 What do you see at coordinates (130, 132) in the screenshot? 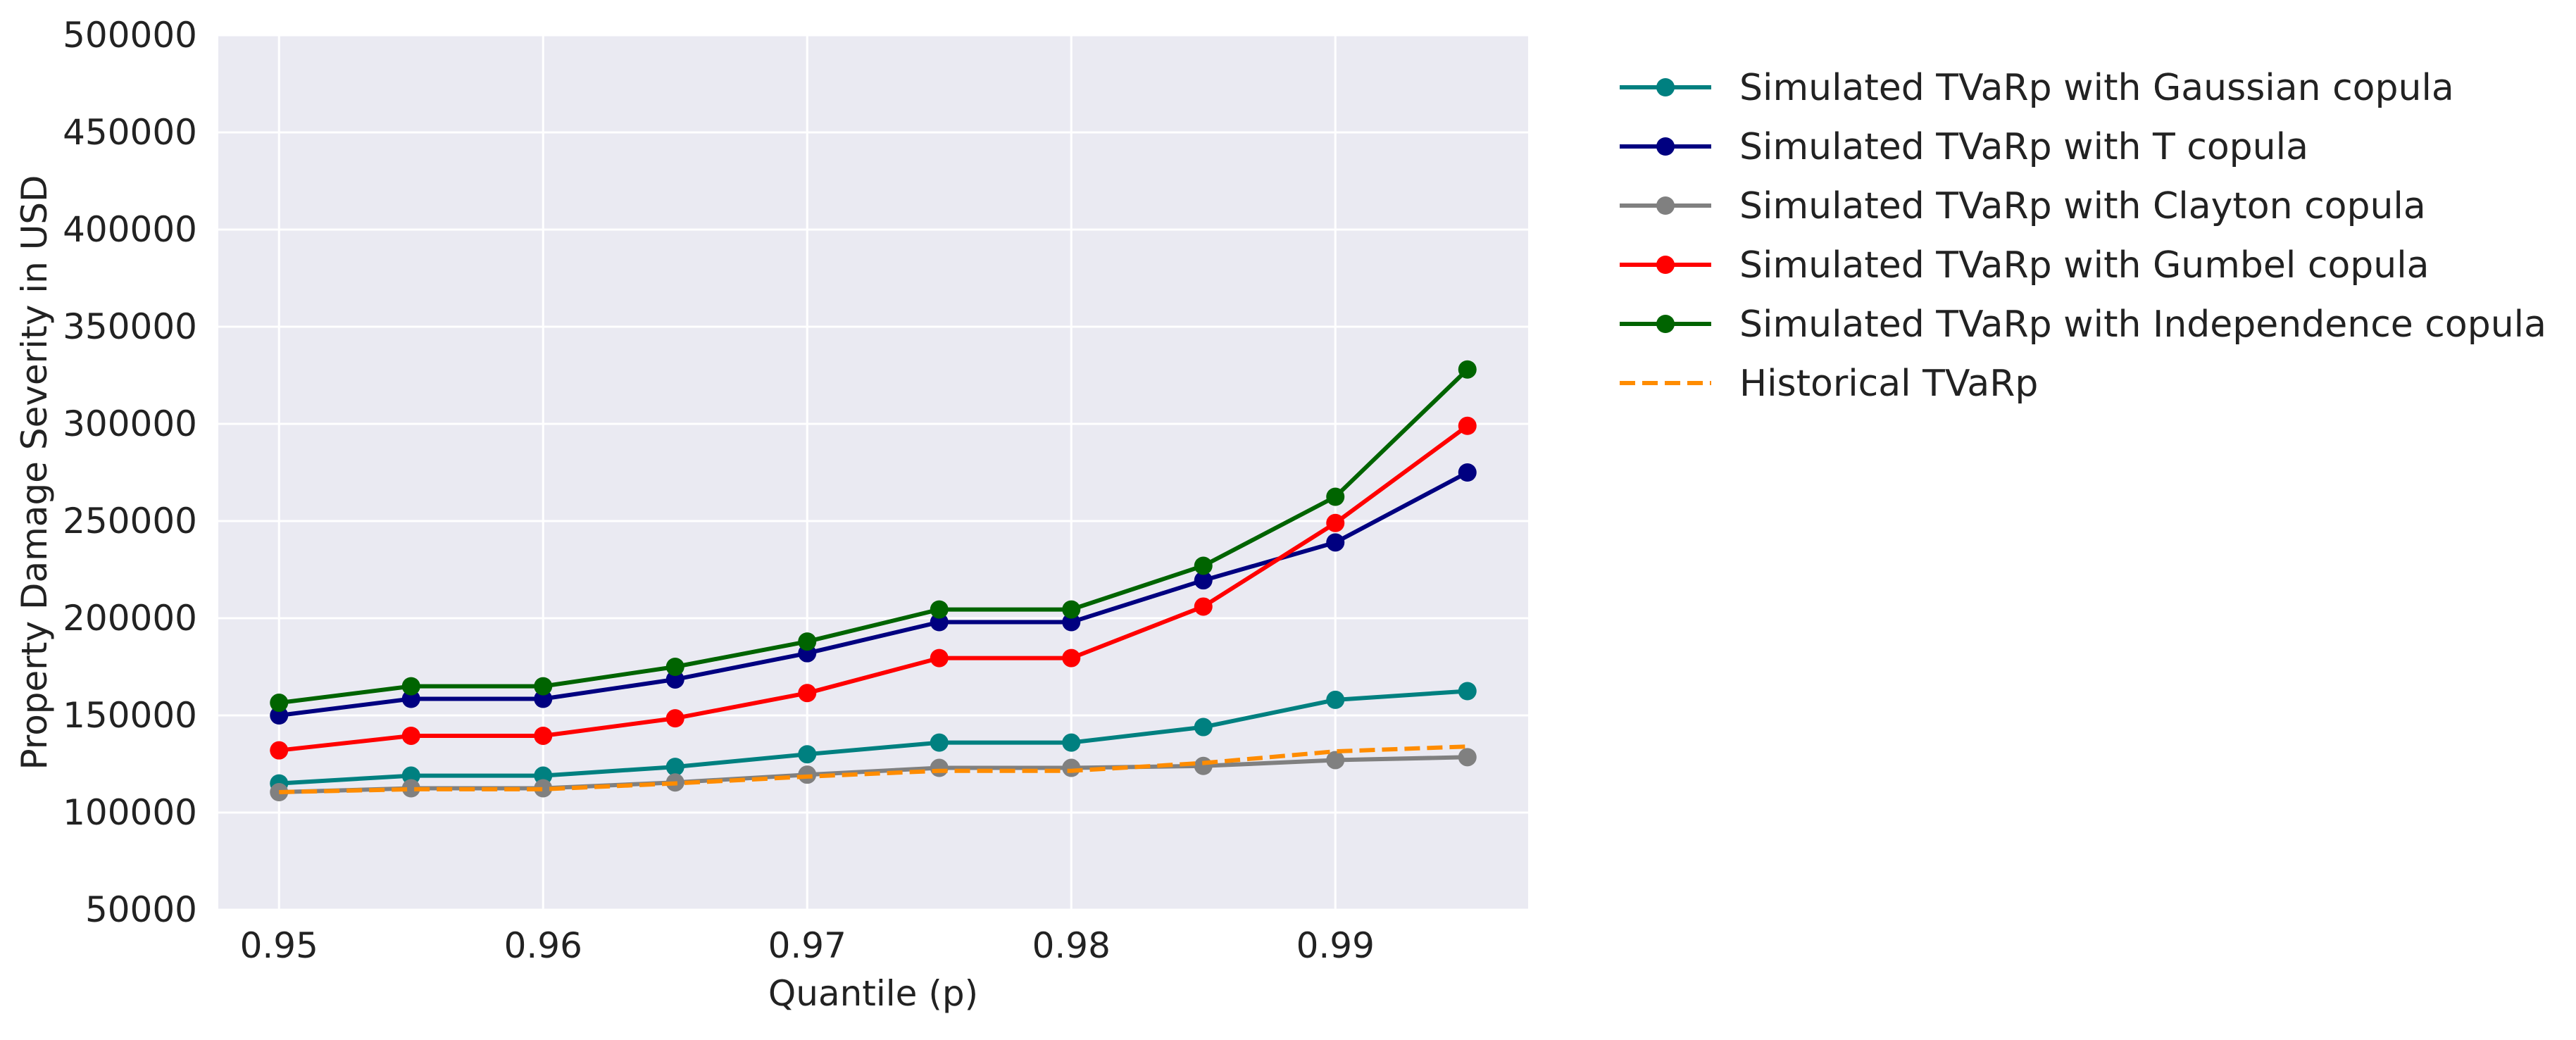
I see `y-tick-label: 450000` at bounding box center [130, 132].